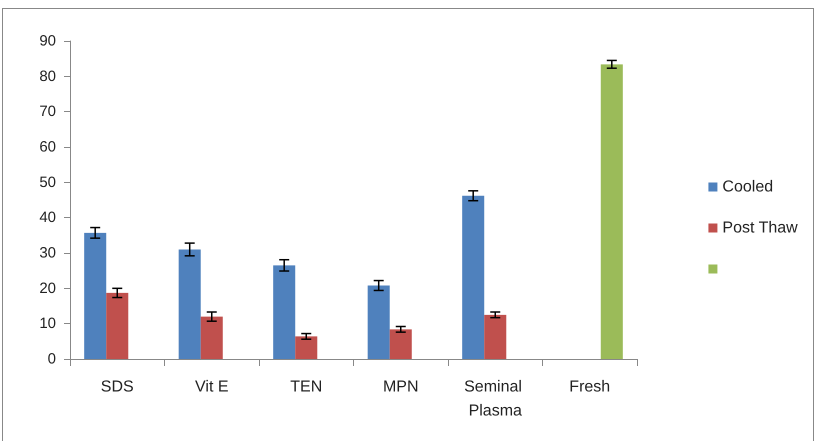  What do you see at coordinates (47, 182) in the screenshot?
I see `y-tick-label: 50` at bounding box center [47, 182].